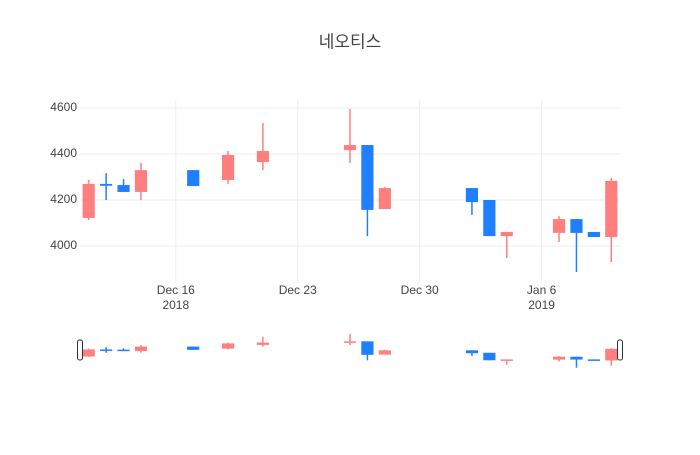 Image resolution: width=700 pixels, height=455 pixels. What do you see at coordinates (63, 153) in the screenshot?
I see `y-tick-label: 4400` at bounding box center [63, 153].